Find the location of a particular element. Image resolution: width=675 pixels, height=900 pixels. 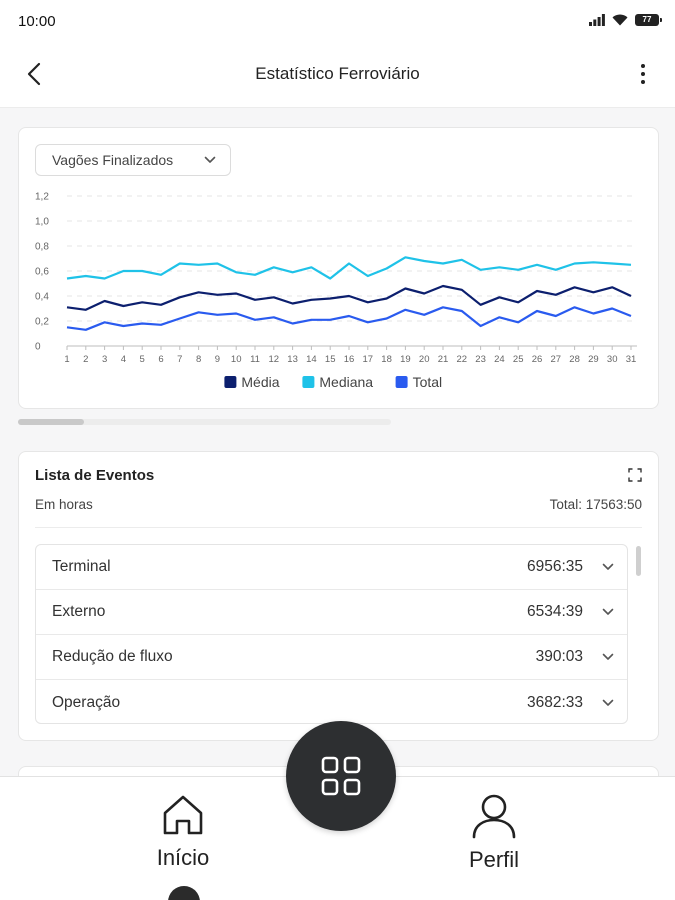

metric-select: Vagões Finalizados is located at coordinates (133, 160).